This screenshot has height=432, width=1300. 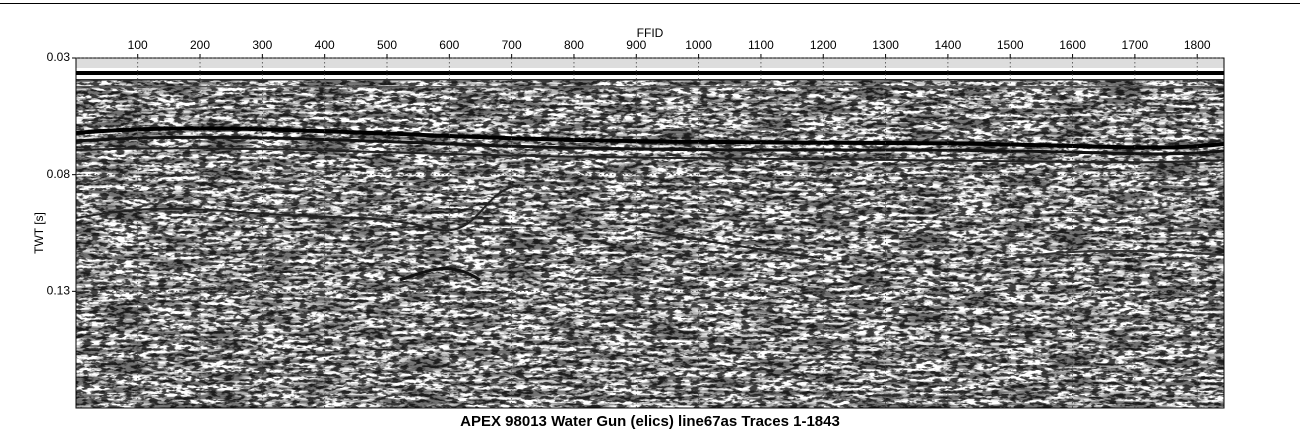 What do you see at coordinates (138, 45) in the screenshot?
I see `x-tick-label: 100` at bounding box center [138, 45].